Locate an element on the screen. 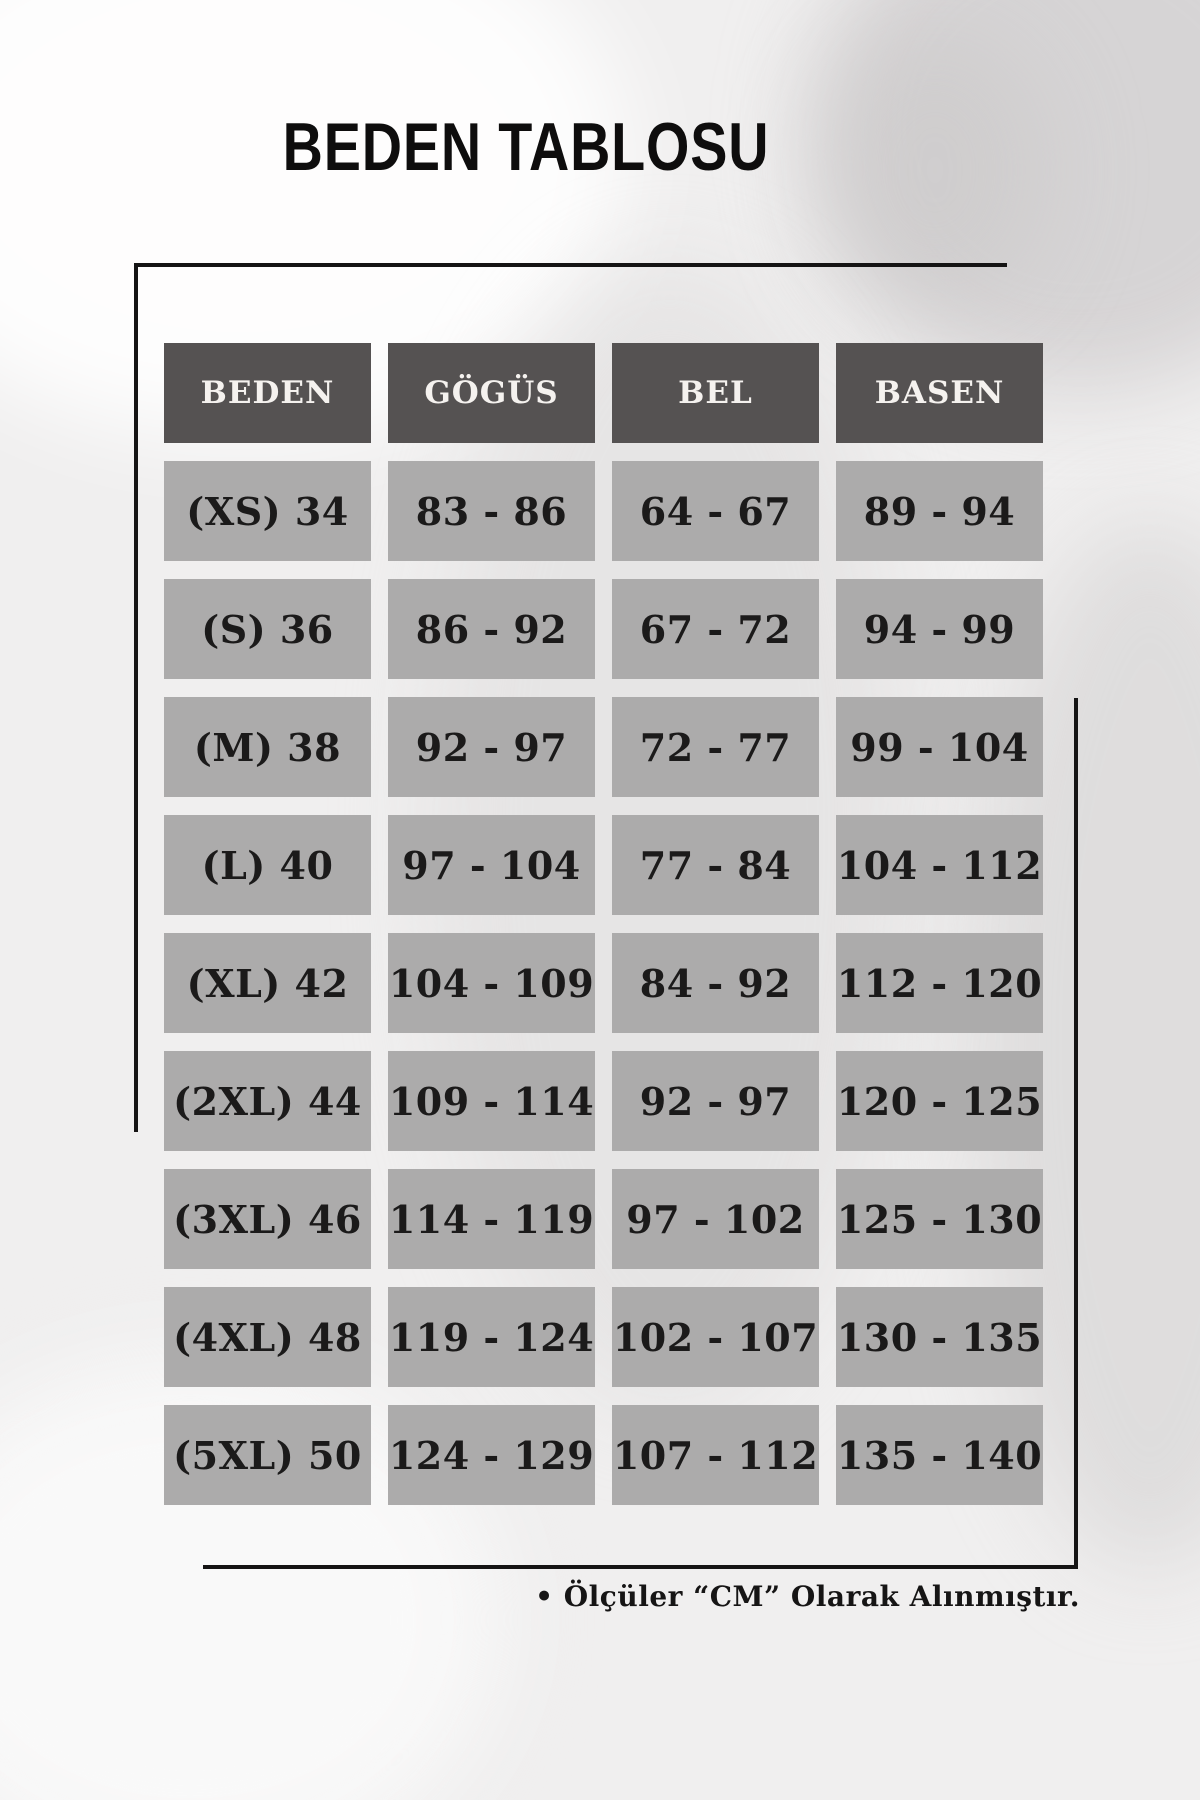  size-cell: (2XL) 44 is located at coordinates (267, 1101).